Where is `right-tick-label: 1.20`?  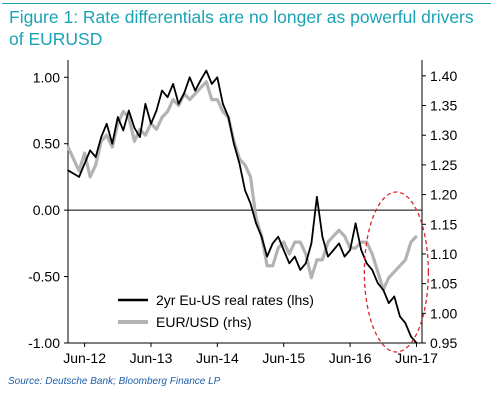
right-tick-label: 1.20 is located at coordinates (443, 195).